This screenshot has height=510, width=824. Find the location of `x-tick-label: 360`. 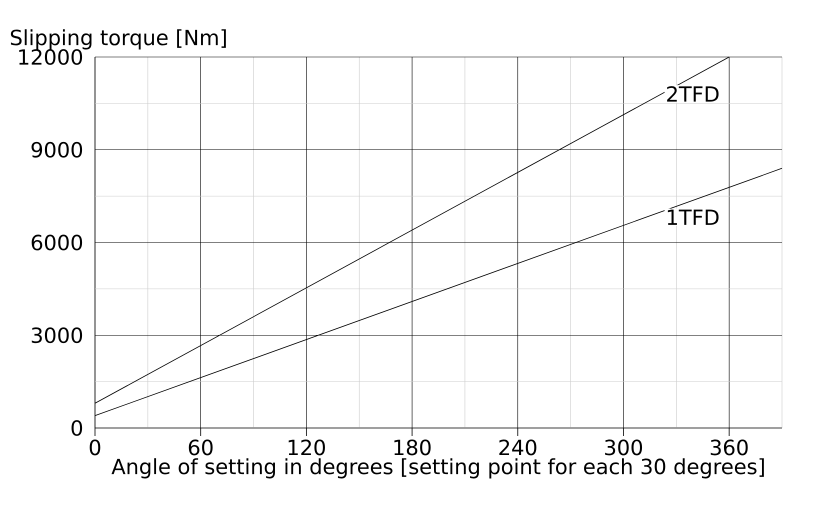

x-tick-label: 360 is located at coordinates (729, 448).